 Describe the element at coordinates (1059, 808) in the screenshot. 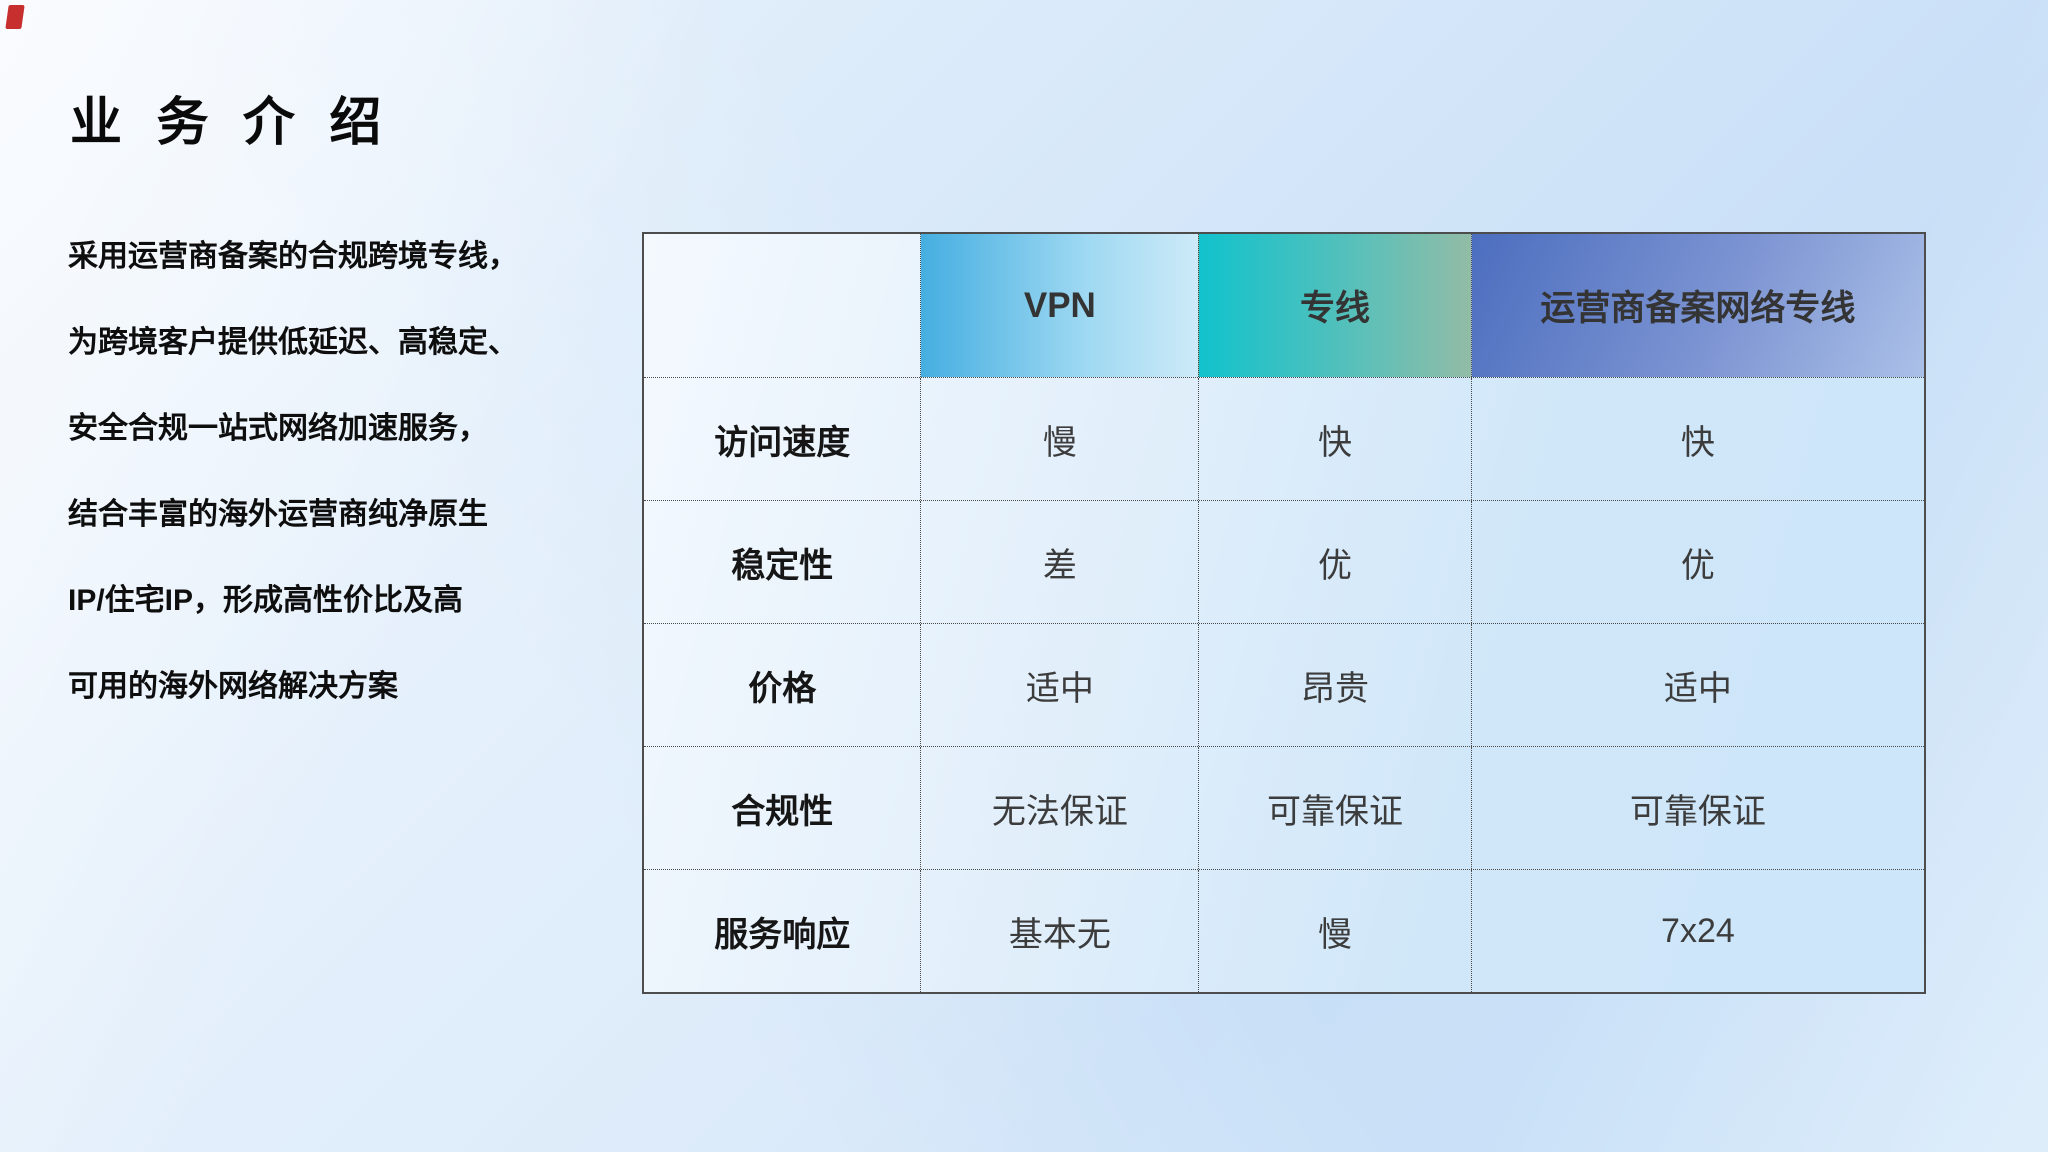

I see `cell-value: 无法保证` at that location.